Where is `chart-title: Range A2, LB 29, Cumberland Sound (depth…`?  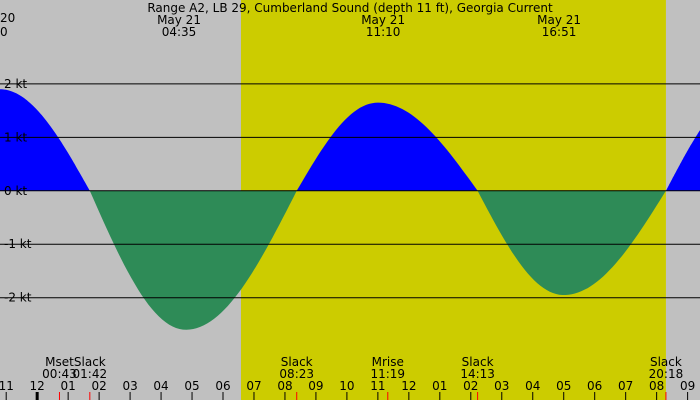
chart-title: Range A2, LB 29, Cumberland Sound (depth… is located at coordinates (350, 8).